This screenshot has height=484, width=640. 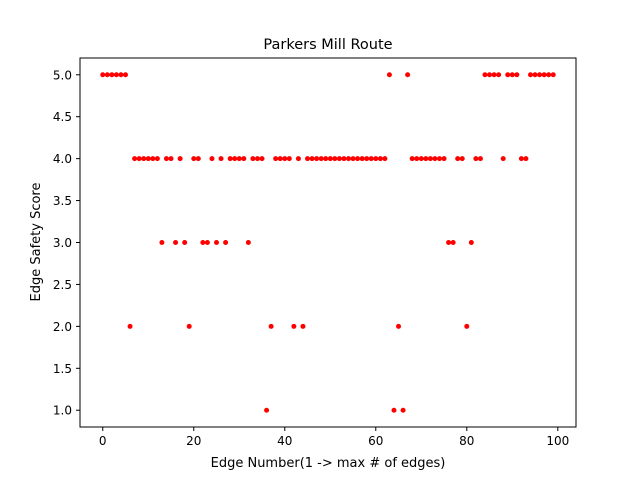 I want to click on x-tick-label: 40, so click(x=284, y=441).